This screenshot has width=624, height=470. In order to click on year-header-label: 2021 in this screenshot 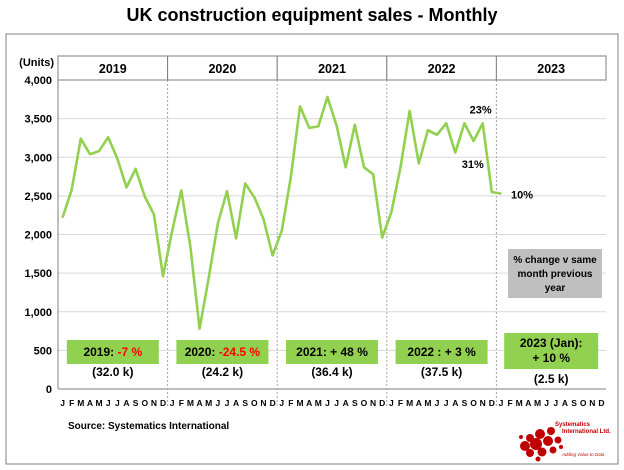, I will do `click(332, 69)`.